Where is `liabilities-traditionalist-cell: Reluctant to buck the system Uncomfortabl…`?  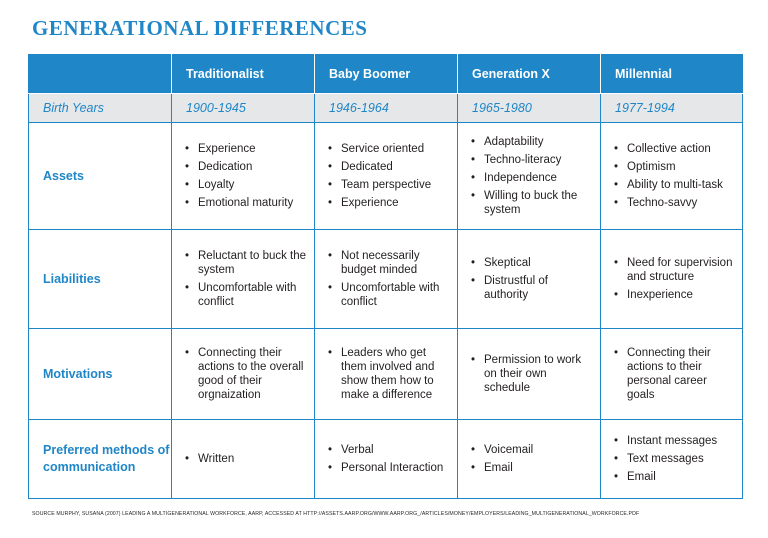 liabilities-traditionalist-cell: Reluctant to buck the system Uncomfortabl… is located at coordinates (243, 279).